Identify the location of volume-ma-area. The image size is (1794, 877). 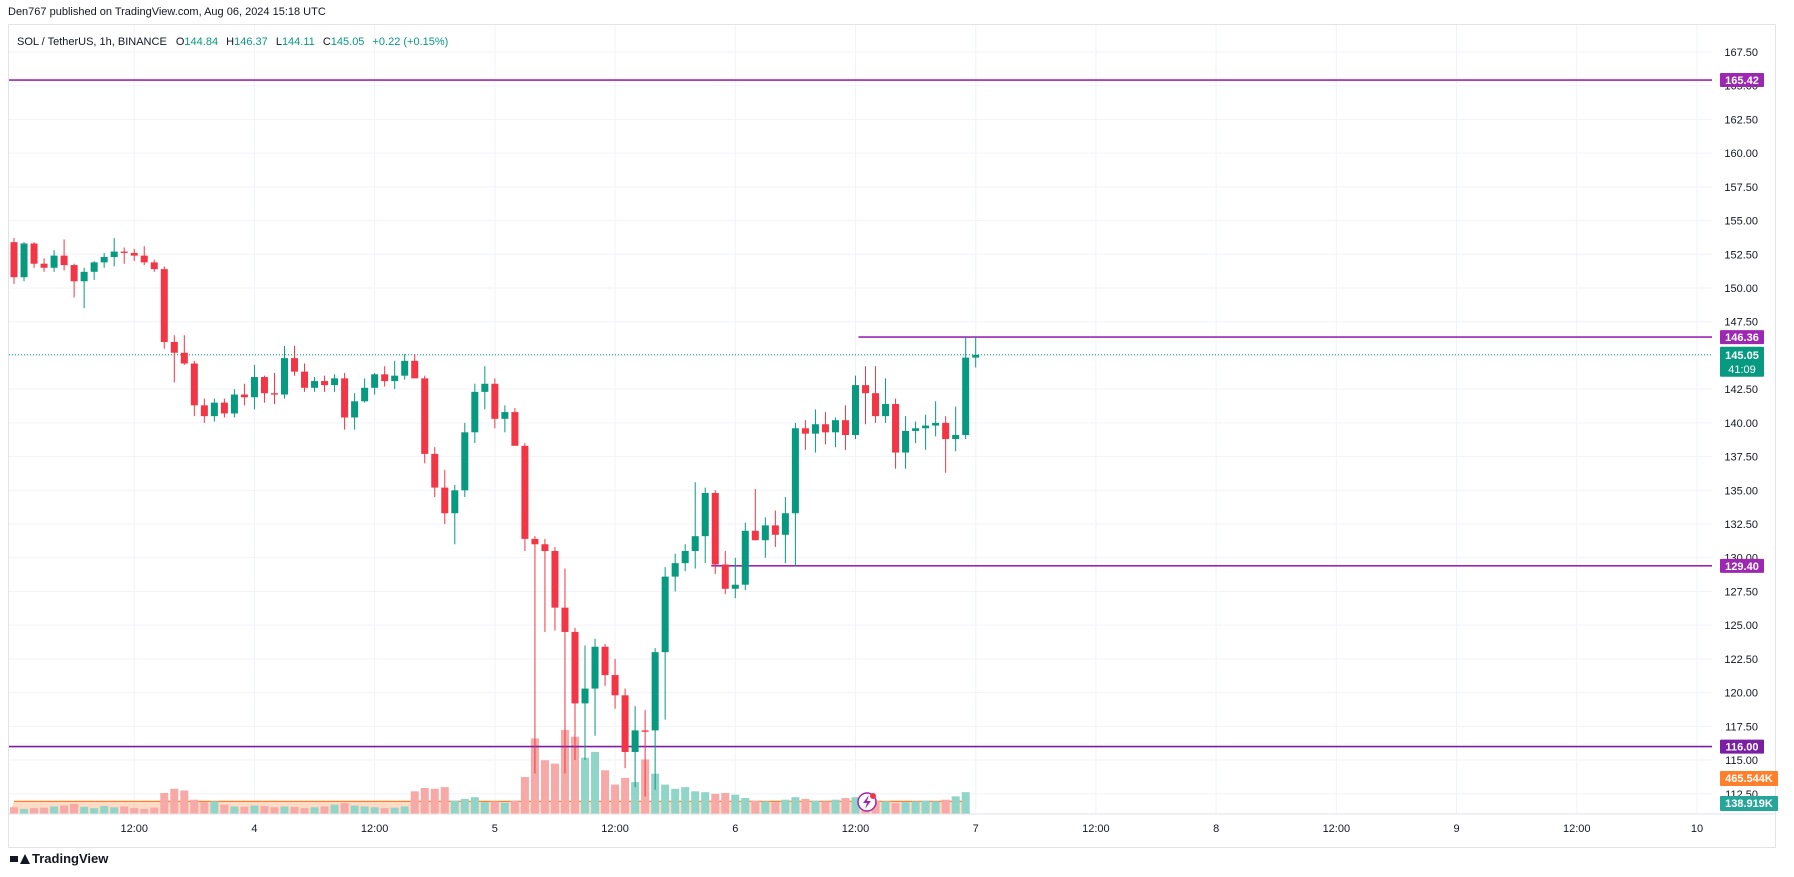
(490, 807).